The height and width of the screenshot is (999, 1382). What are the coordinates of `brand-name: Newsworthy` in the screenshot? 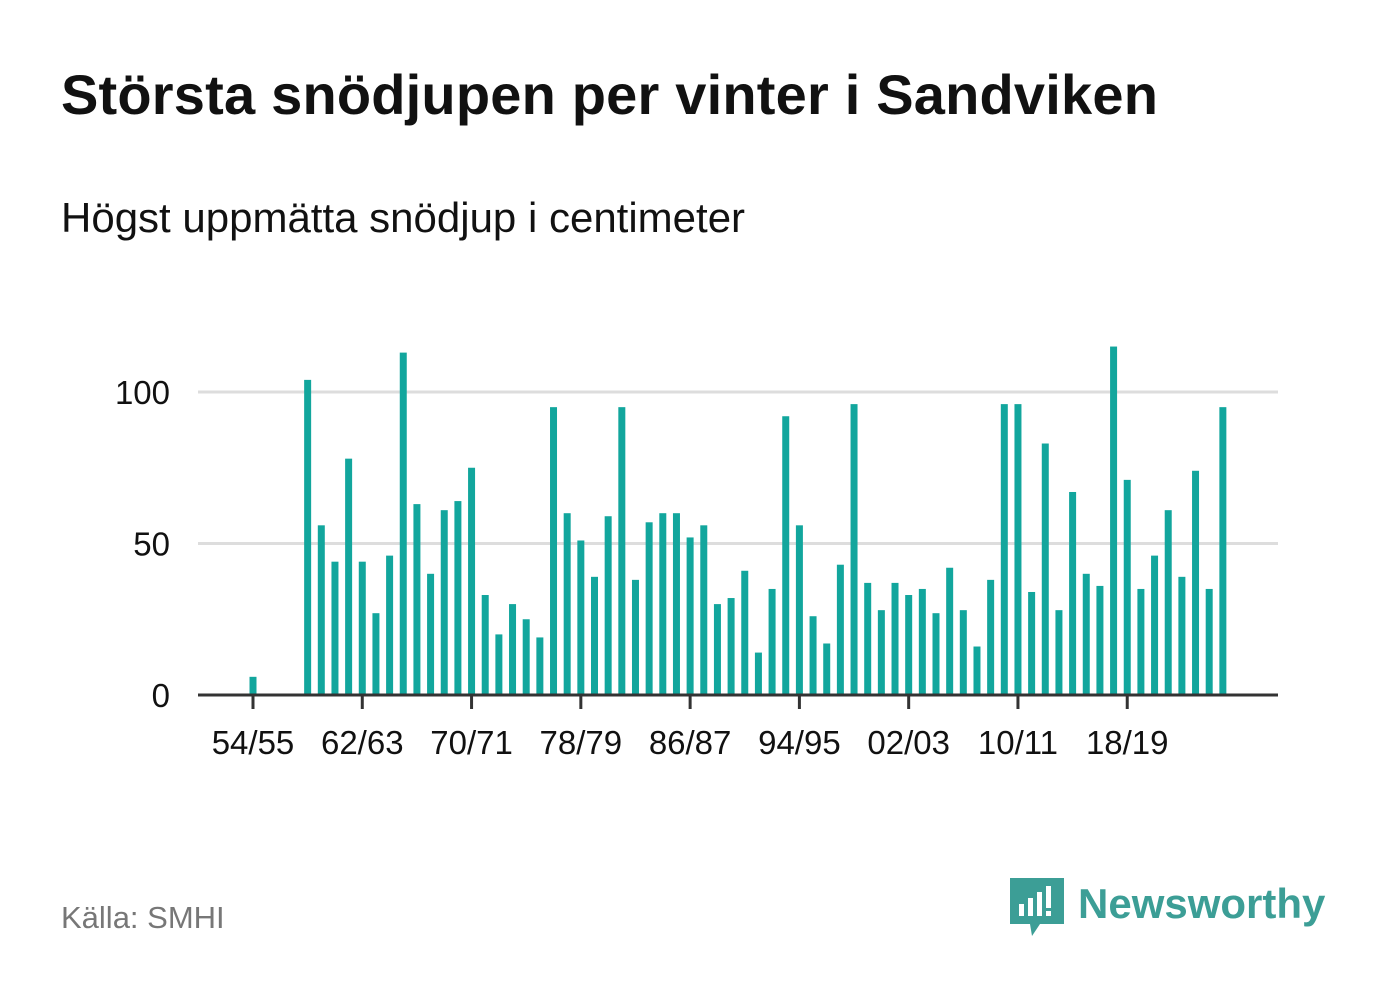 It's located at (1202, 903).